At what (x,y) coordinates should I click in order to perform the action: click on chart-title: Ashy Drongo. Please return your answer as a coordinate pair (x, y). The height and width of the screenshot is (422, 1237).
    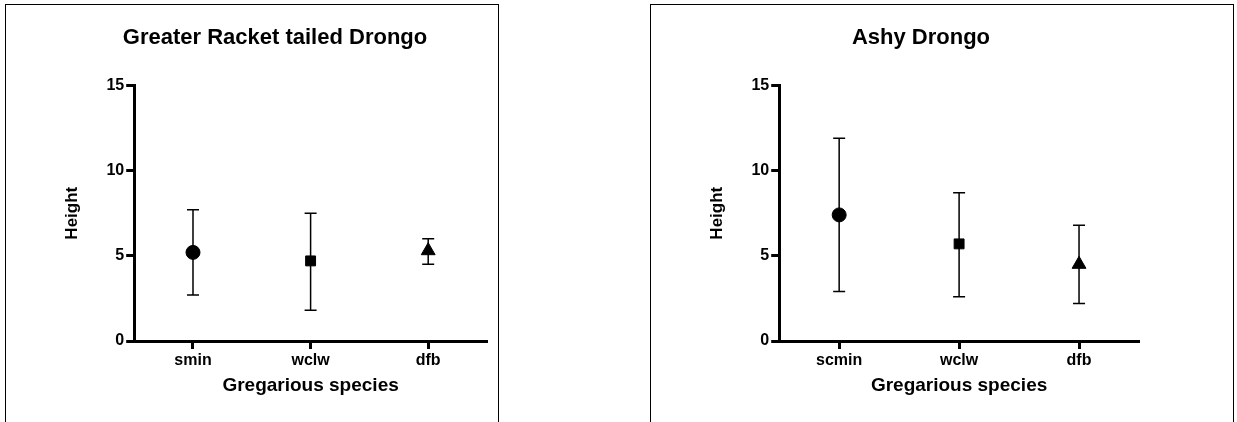
    Looking at the image, I should click on (921, 37).